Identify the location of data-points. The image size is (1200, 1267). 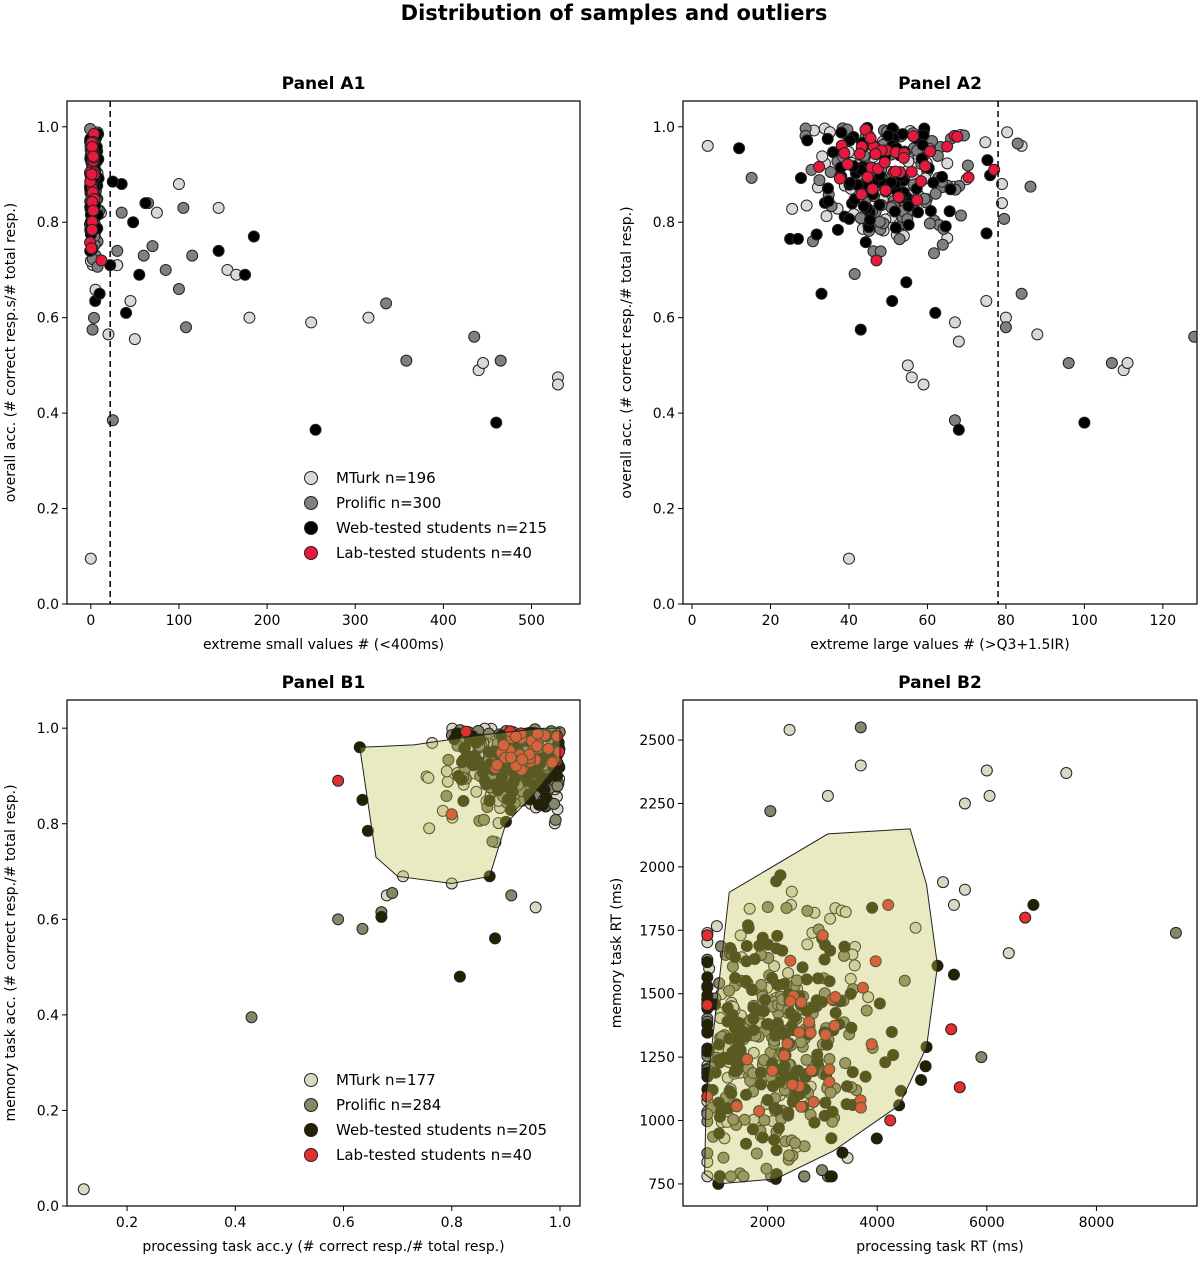
(941, 955).